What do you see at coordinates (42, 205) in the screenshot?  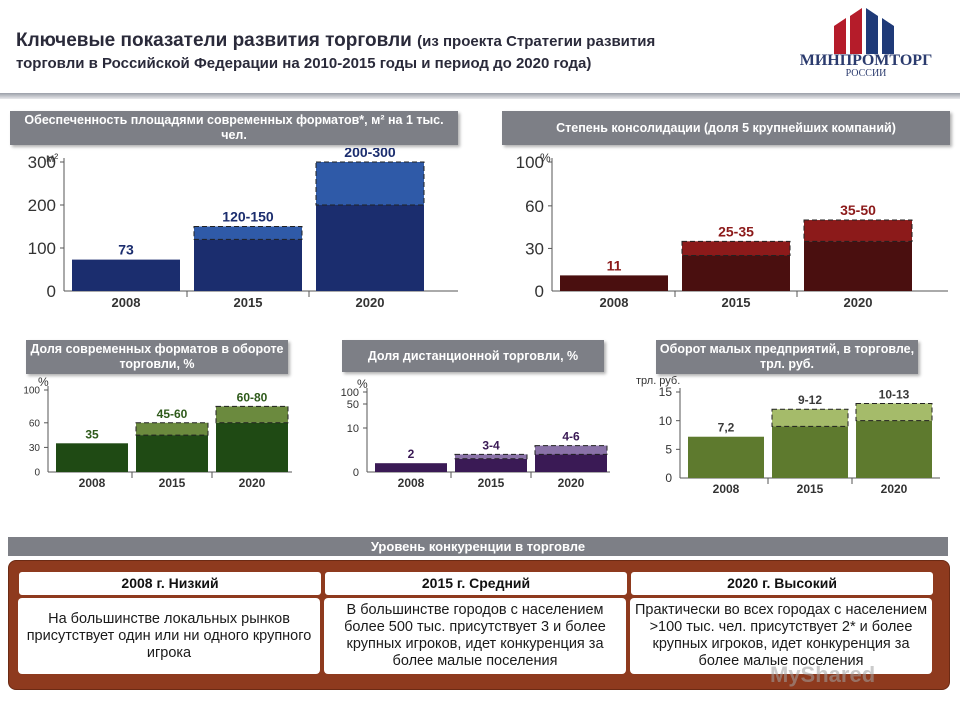 I see `y-tick-label: 200` at bounding box center [42, 205].